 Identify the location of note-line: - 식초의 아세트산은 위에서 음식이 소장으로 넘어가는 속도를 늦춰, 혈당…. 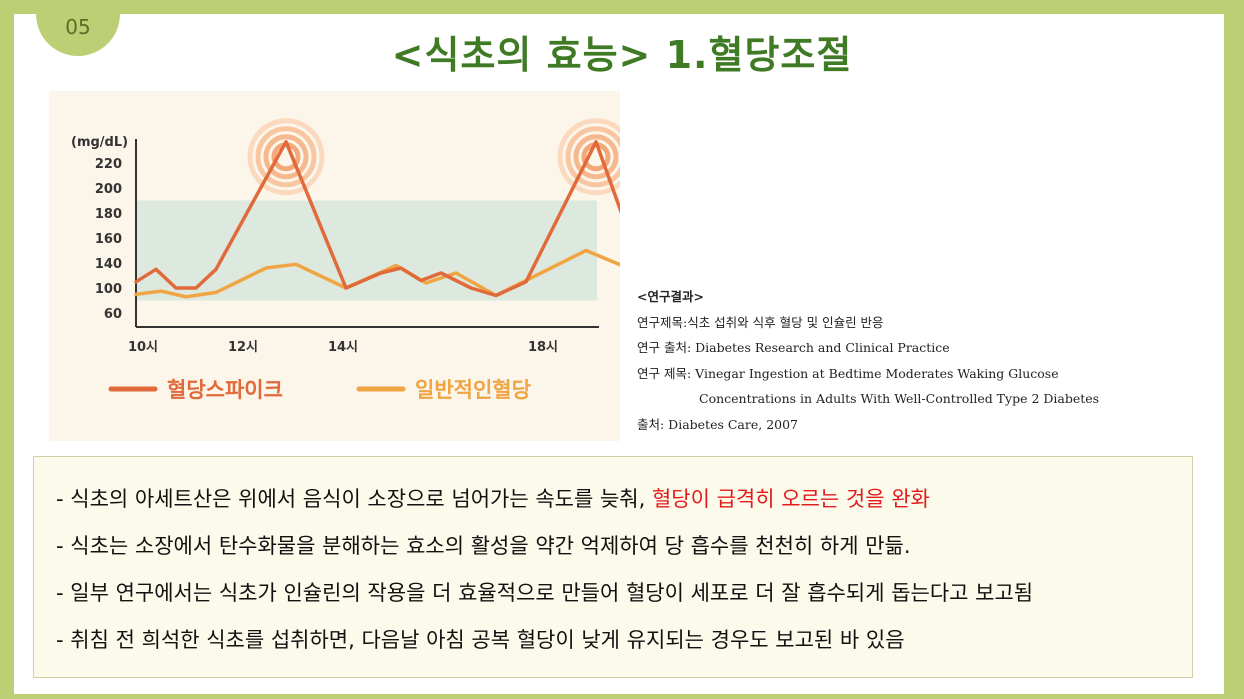
(624, 502).